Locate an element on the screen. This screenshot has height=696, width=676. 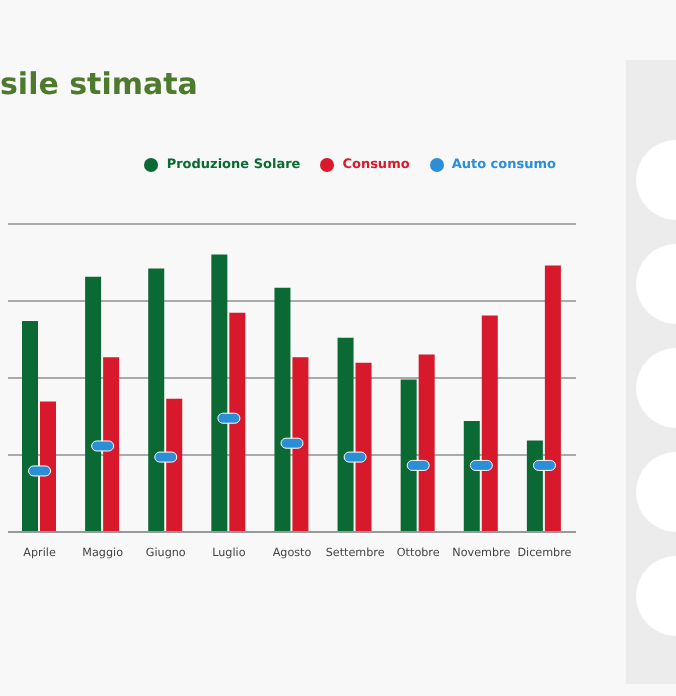
chart-title: sile stimata is located at coordinates (99, 84).